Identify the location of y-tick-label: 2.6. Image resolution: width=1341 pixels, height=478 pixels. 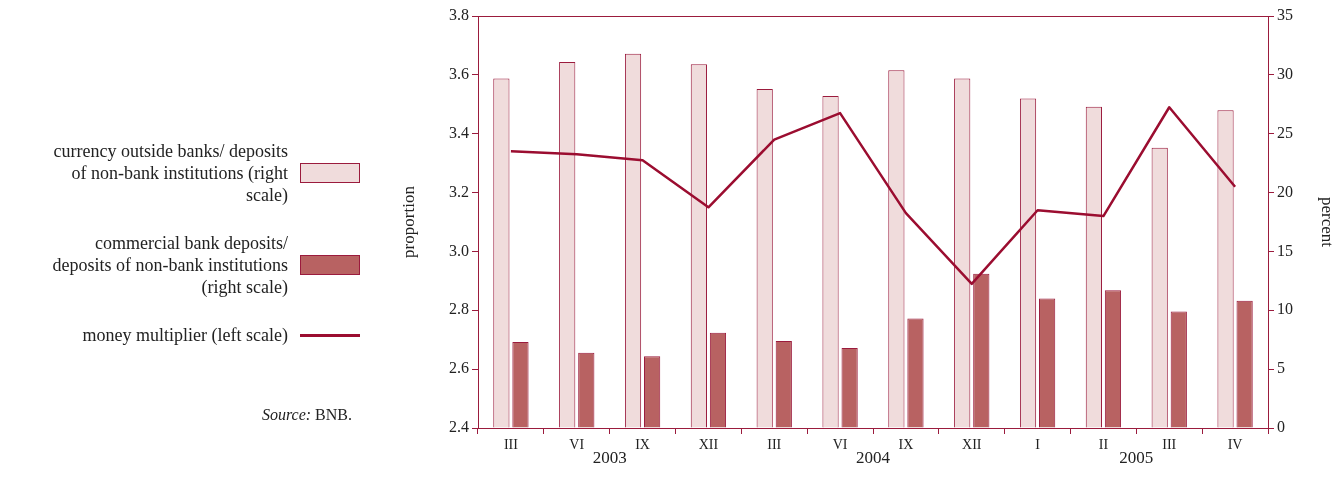
(459, 368).